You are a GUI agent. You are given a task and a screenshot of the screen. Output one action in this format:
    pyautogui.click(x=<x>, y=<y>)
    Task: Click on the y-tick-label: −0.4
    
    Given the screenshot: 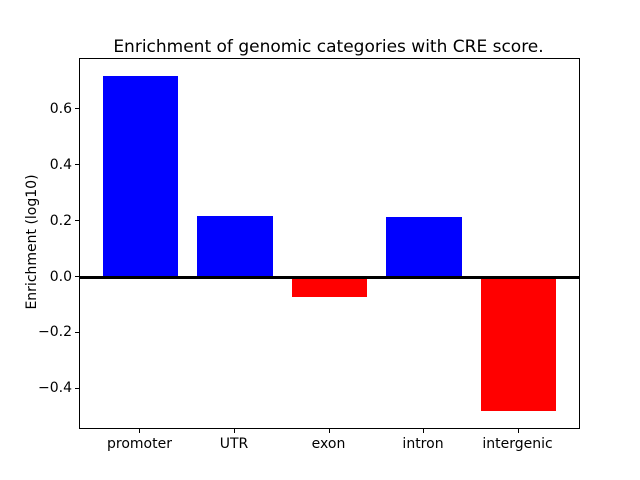 What is the action you would take?
    pyautogui.click(x=55, y=388)
    